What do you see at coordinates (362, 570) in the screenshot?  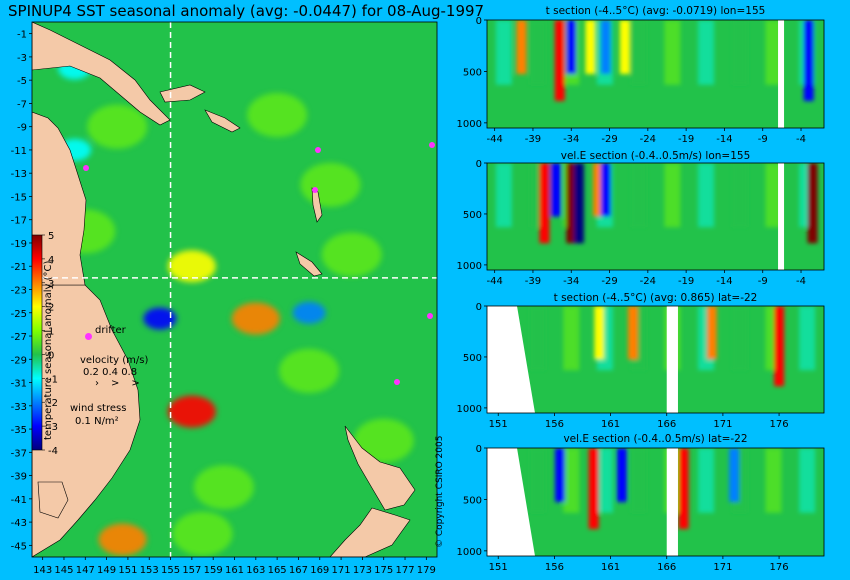 I see `x-tick-label: 173` at bounding box center [362, 570].